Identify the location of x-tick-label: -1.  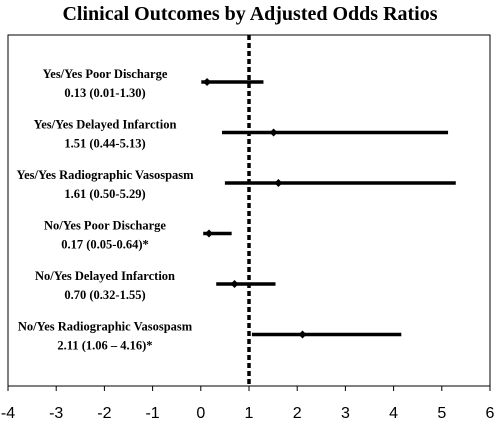
(152, 413).